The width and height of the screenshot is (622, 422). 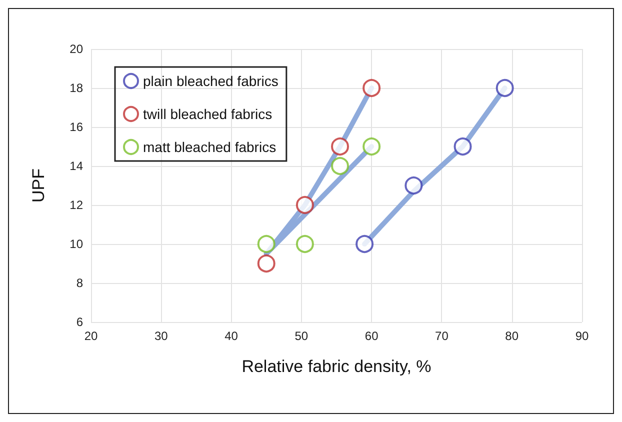 I want to click on y-tick-label: 14, so click(x=77, y=166).